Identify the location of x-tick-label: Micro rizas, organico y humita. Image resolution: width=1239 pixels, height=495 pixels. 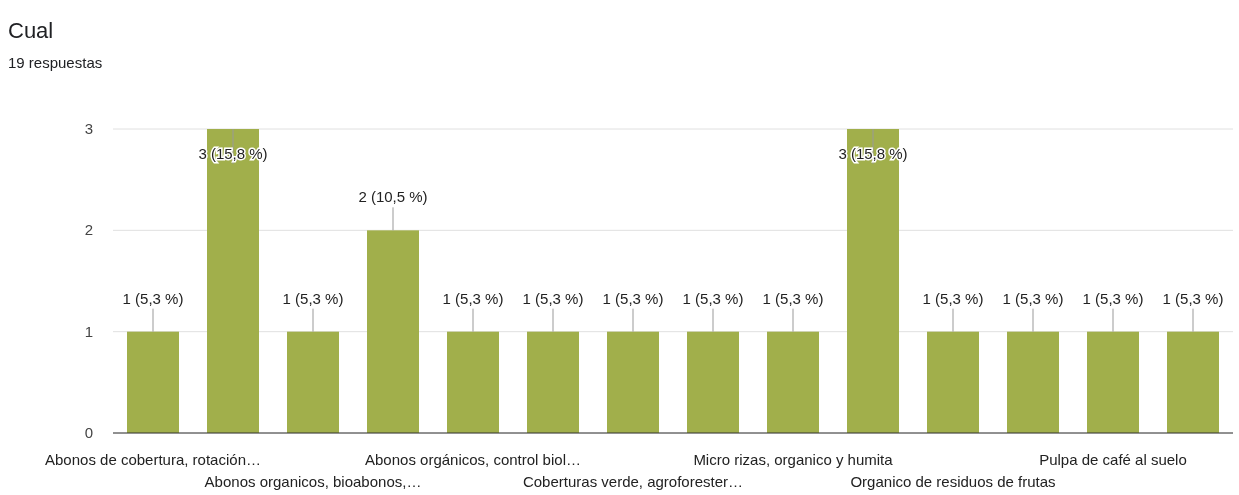
(793, 459).